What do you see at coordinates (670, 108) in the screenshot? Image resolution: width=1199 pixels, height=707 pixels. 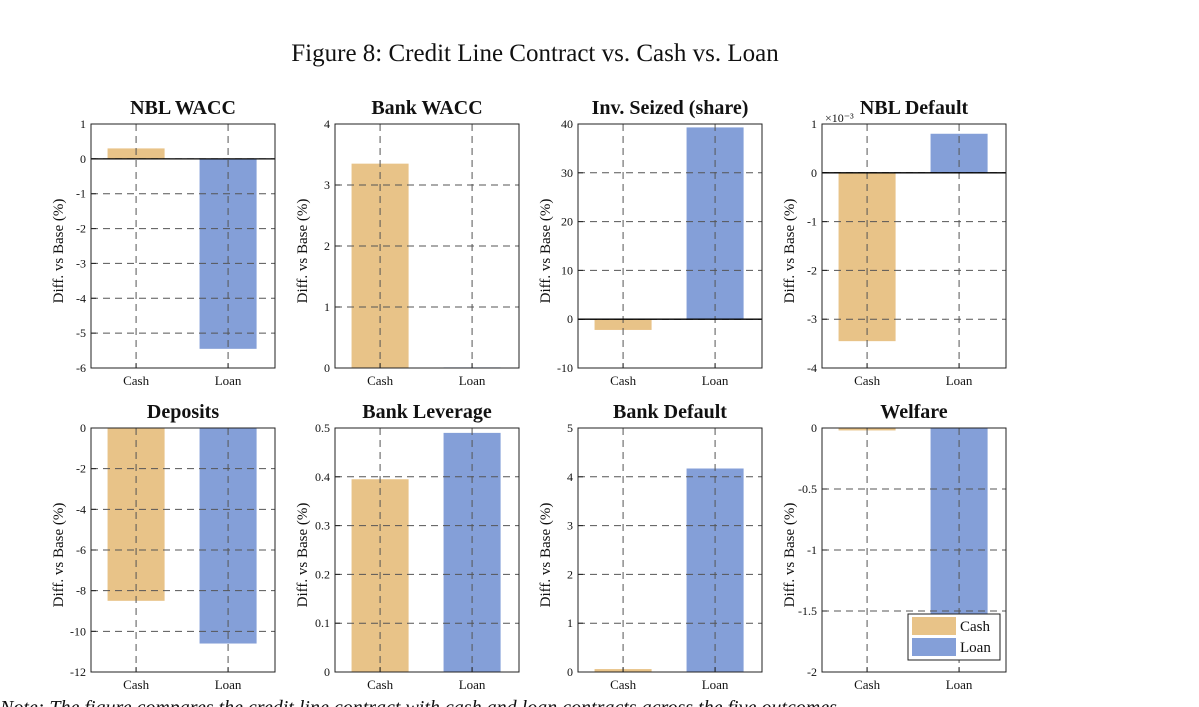 I see `panel-title: Inv. Seized (share)` at bounding box center [670, 108].